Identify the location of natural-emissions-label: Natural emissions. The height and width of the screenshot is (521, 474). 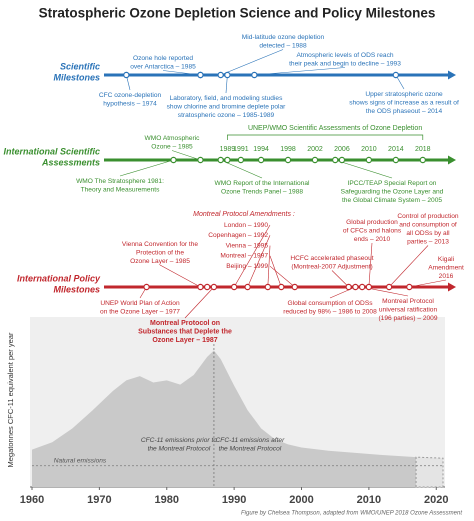
(80, 460).